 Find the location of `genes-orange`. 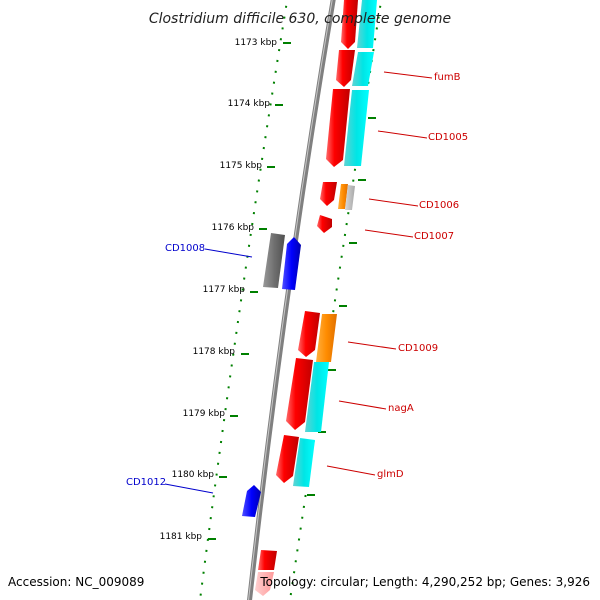

genes-orange is located at coordinates (332, 273).